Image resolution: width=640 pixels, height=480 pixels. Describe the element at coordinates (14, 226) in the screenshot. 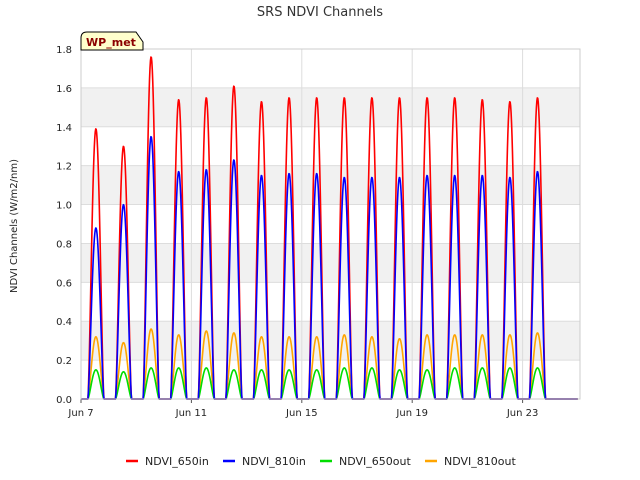

I see `y-axis-label: NDVI Channels (W/m2/nm)` at that location.